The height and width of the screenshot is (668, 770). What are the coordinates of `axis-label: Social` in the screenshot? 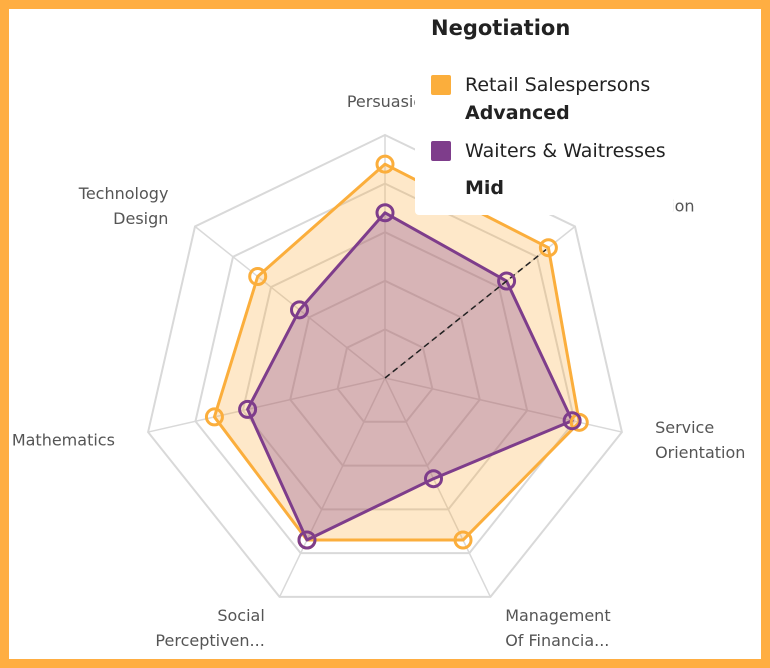 It's located at (240, 615).